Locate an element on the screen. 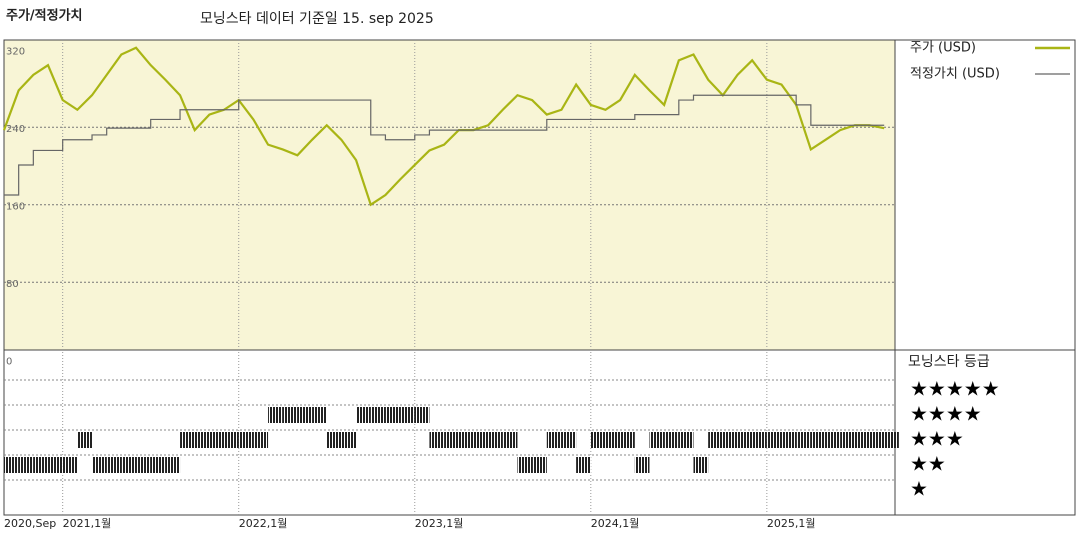  x-tick-label: 2021,1월 is located at coordinates (87, 523).